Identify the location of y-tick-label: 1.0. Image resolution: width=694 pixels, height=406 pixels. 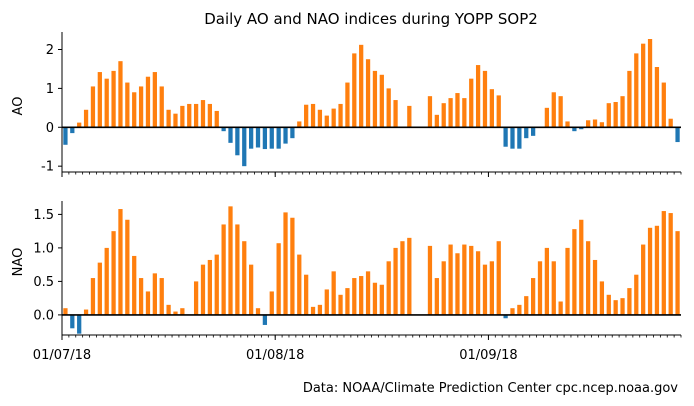
(43, 248).